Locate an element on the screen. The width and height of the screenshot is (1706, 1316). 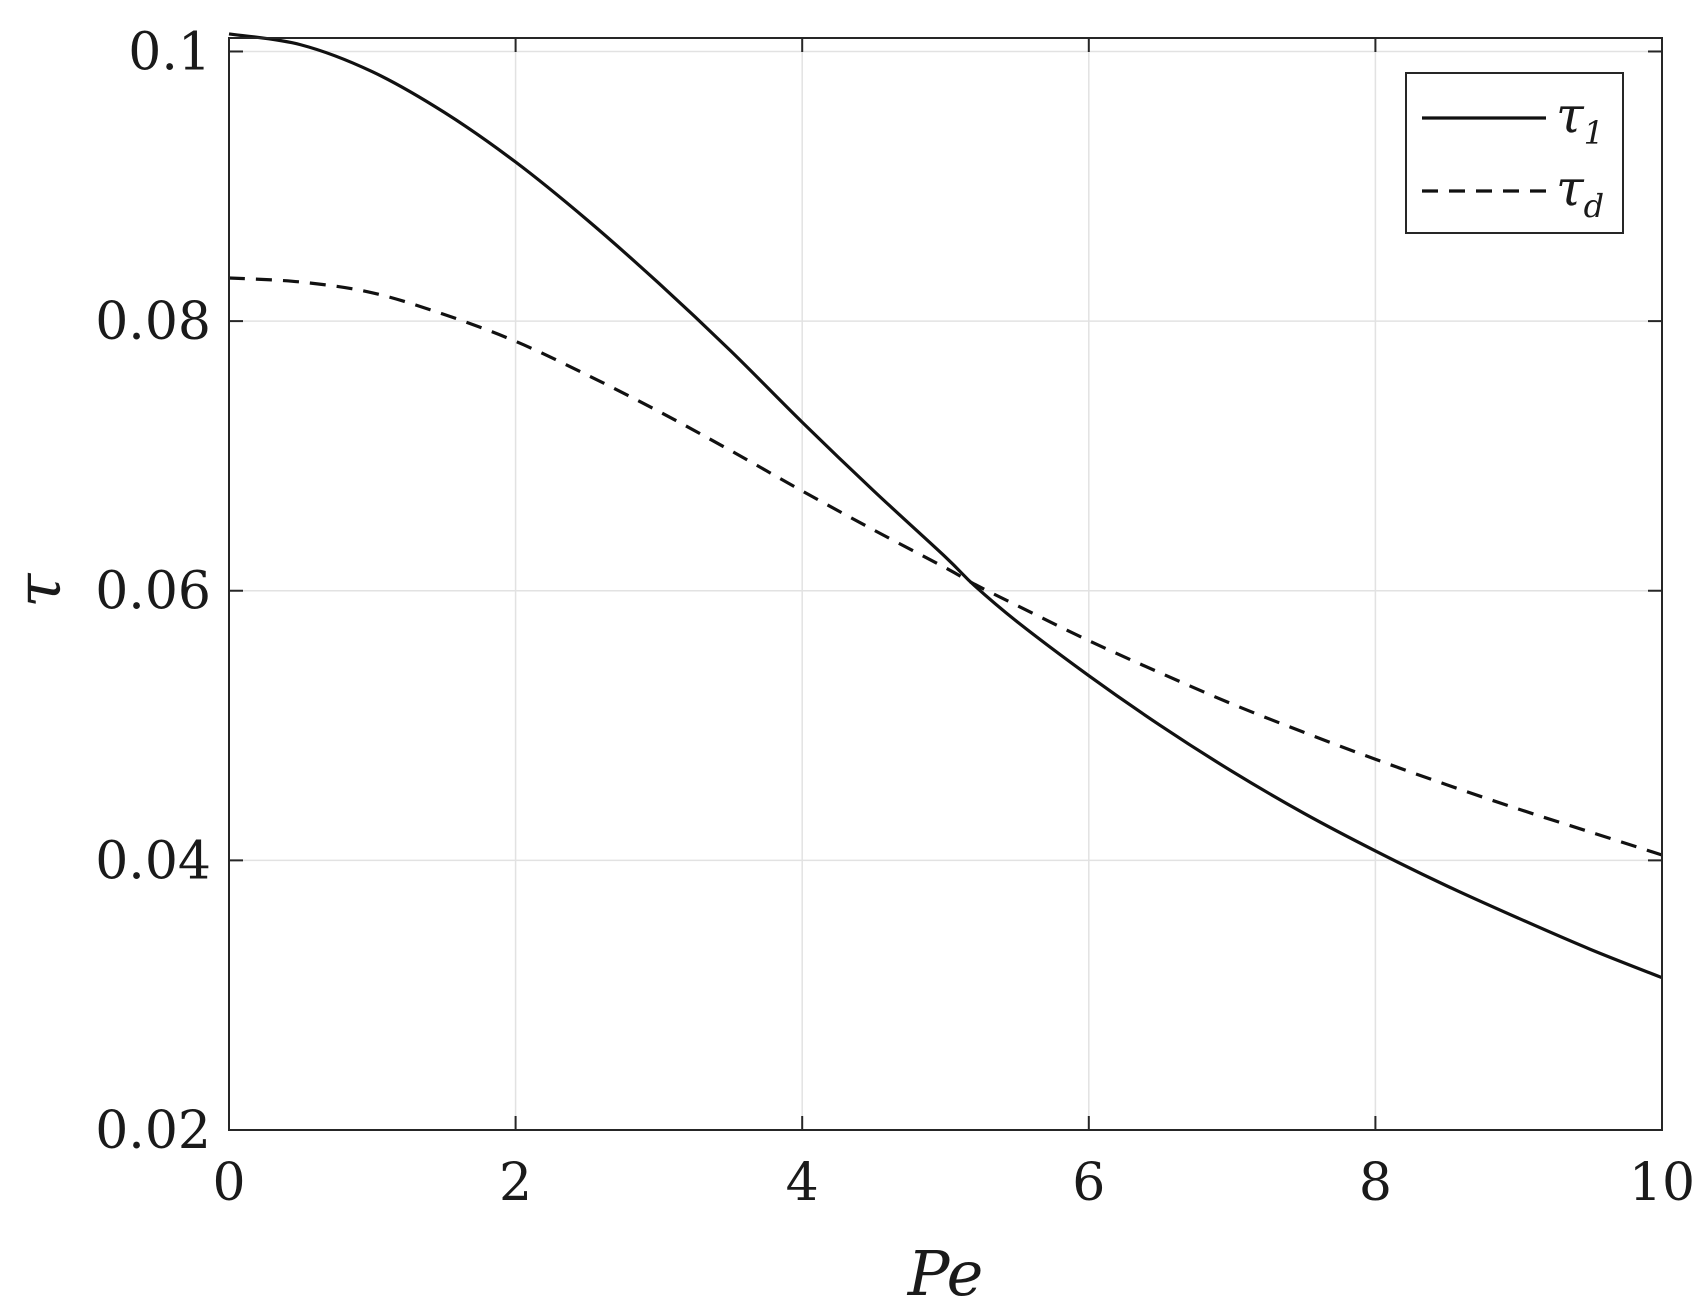
legend-label-tau-1-symbol: τ is located at coordinates (1570, 115).